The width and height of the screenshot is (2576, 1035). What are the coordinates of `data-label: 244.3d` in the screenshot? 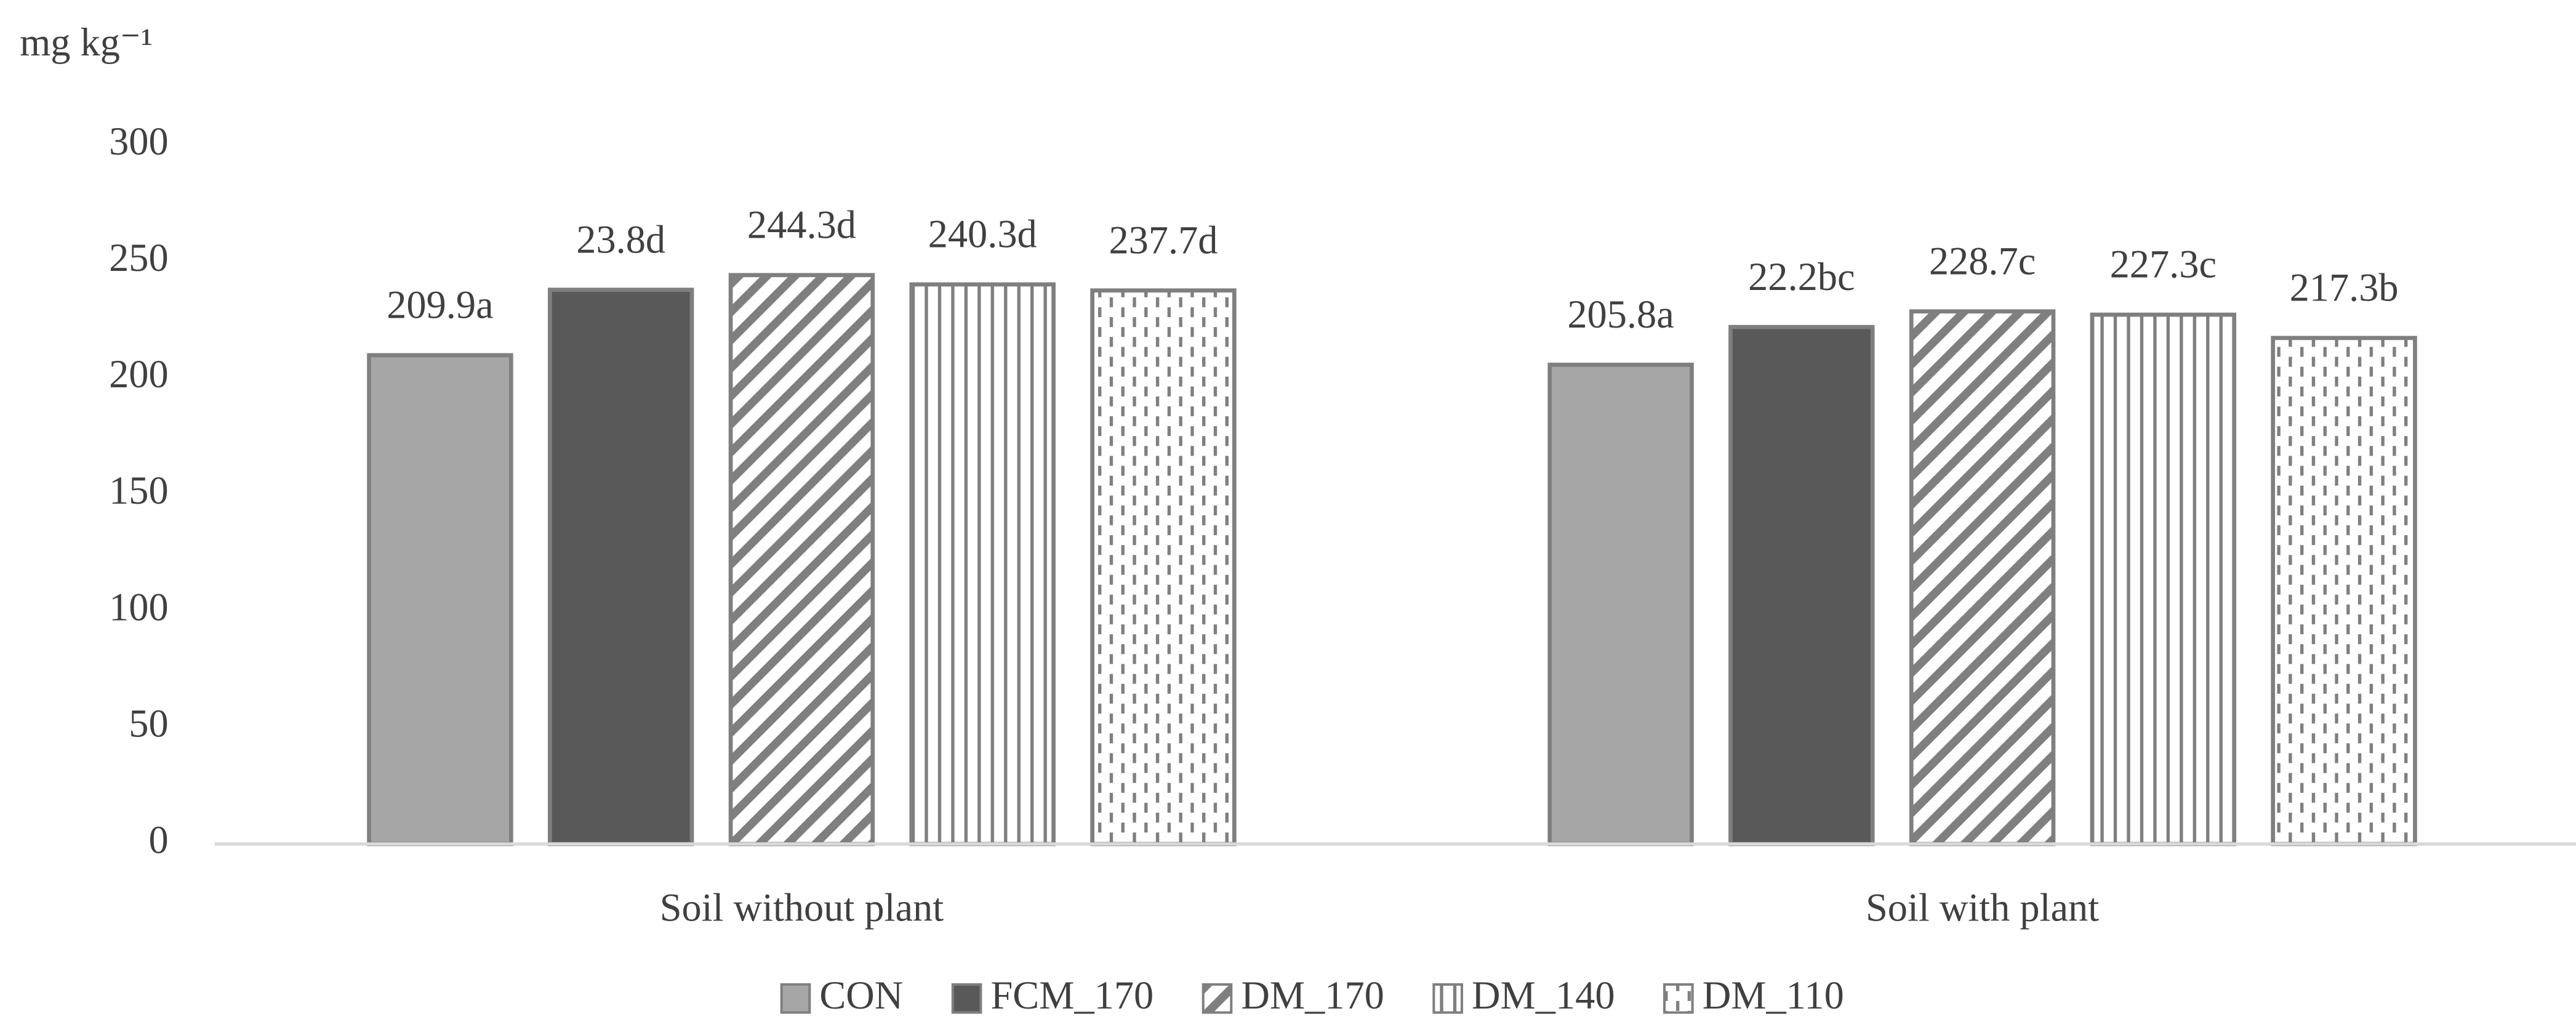 It's located at (801, 224).